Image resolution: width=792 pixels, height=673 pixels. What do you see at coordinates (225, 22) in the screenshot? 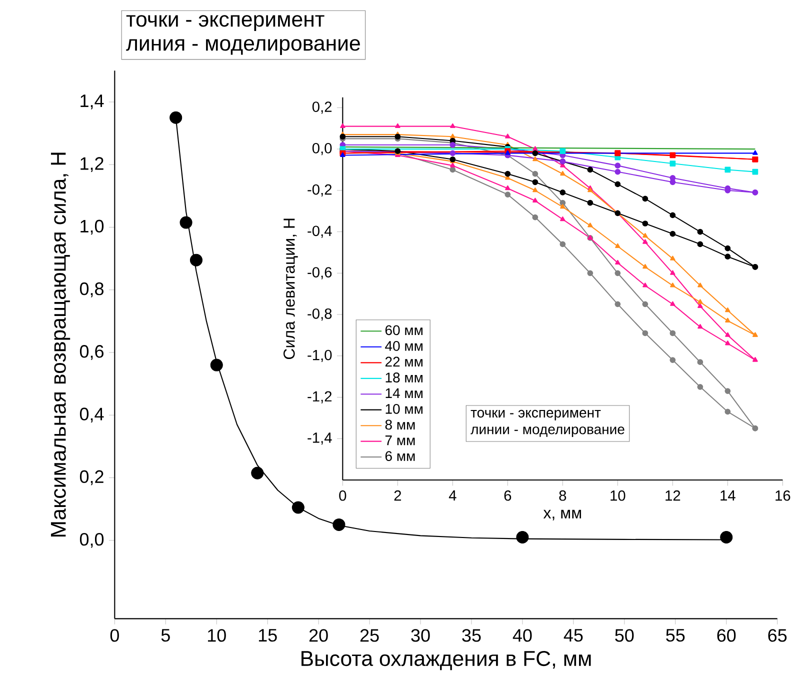
I see `text: точки - эксперимент` at bounding box center [225, 22].